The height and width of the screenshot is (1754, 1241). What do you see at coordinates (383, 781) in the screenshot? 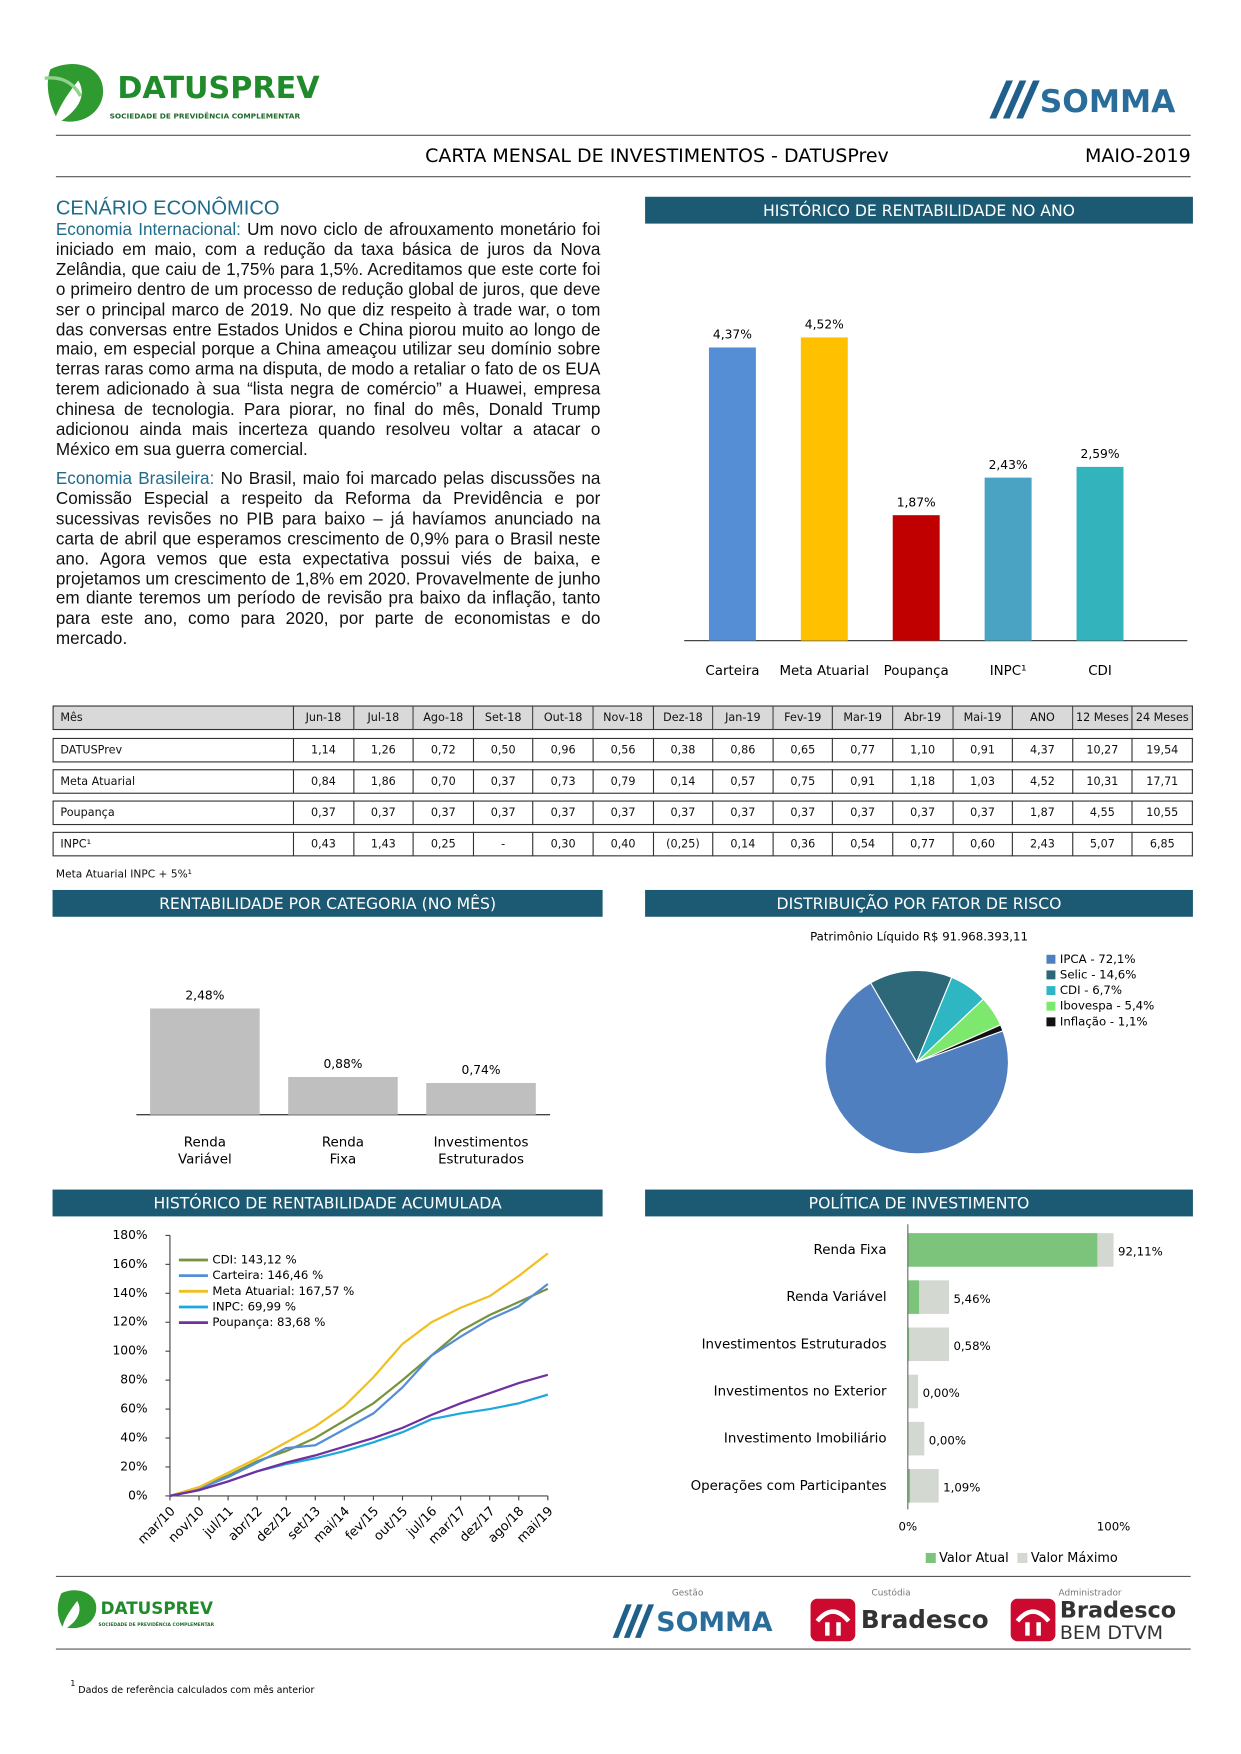
I see `table-cell: 1,86` at bounding box center [383, 781].